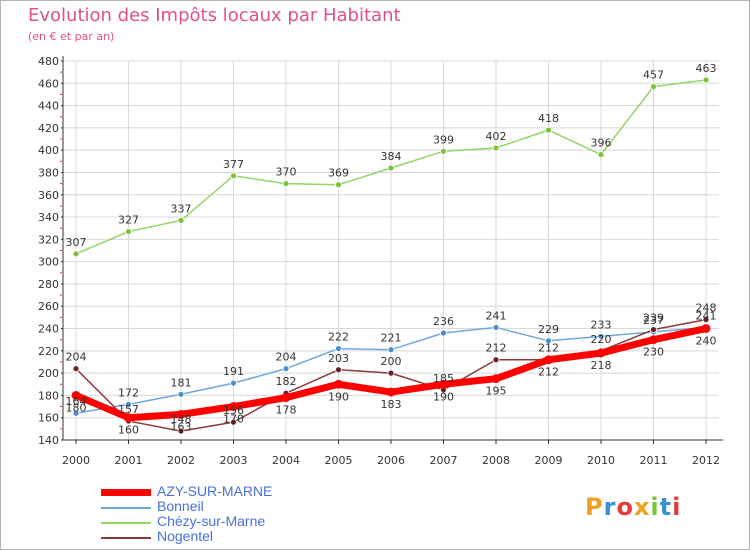  I want to click on data-label: 239, so click(653, 318).